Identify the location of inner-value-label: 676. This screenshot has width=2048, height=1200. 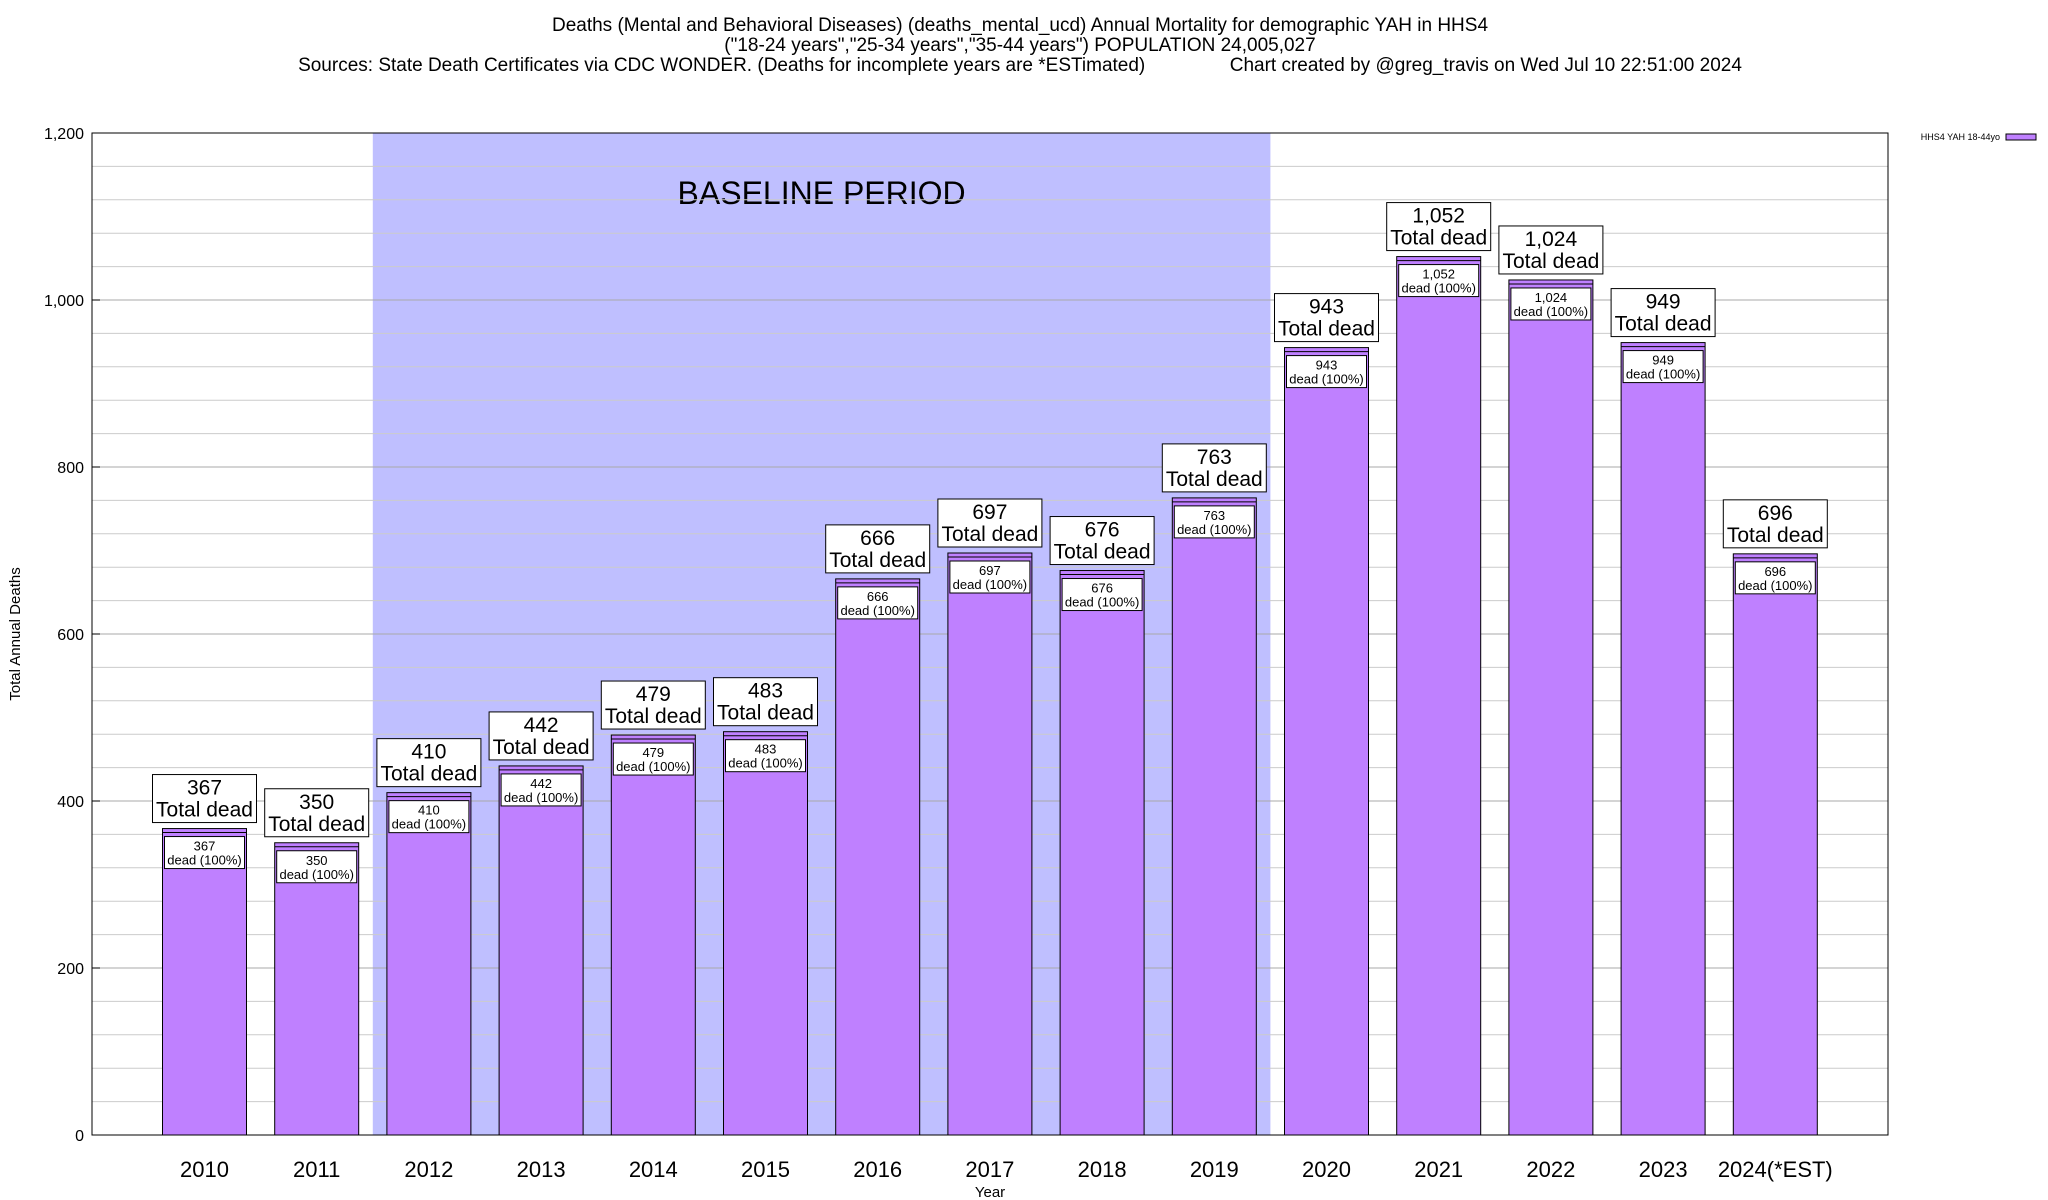
(1102, 588).